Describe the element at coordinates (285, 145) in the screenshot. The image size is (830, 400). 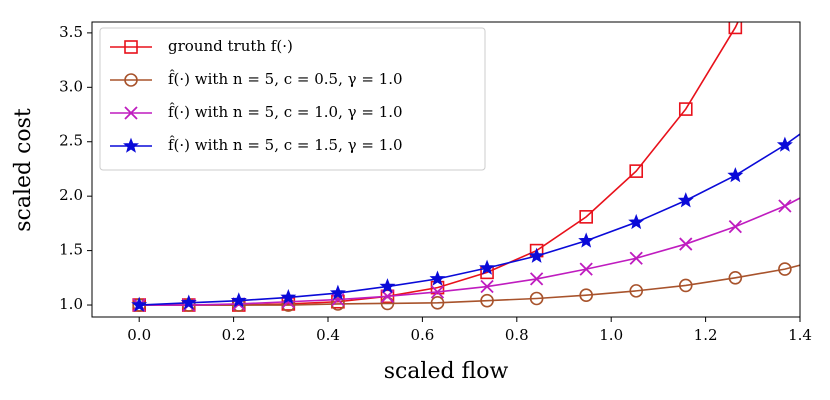
I see `legend-label: f̂(·) with n = 5, c = 1.5, γ = 1.0` at that location.